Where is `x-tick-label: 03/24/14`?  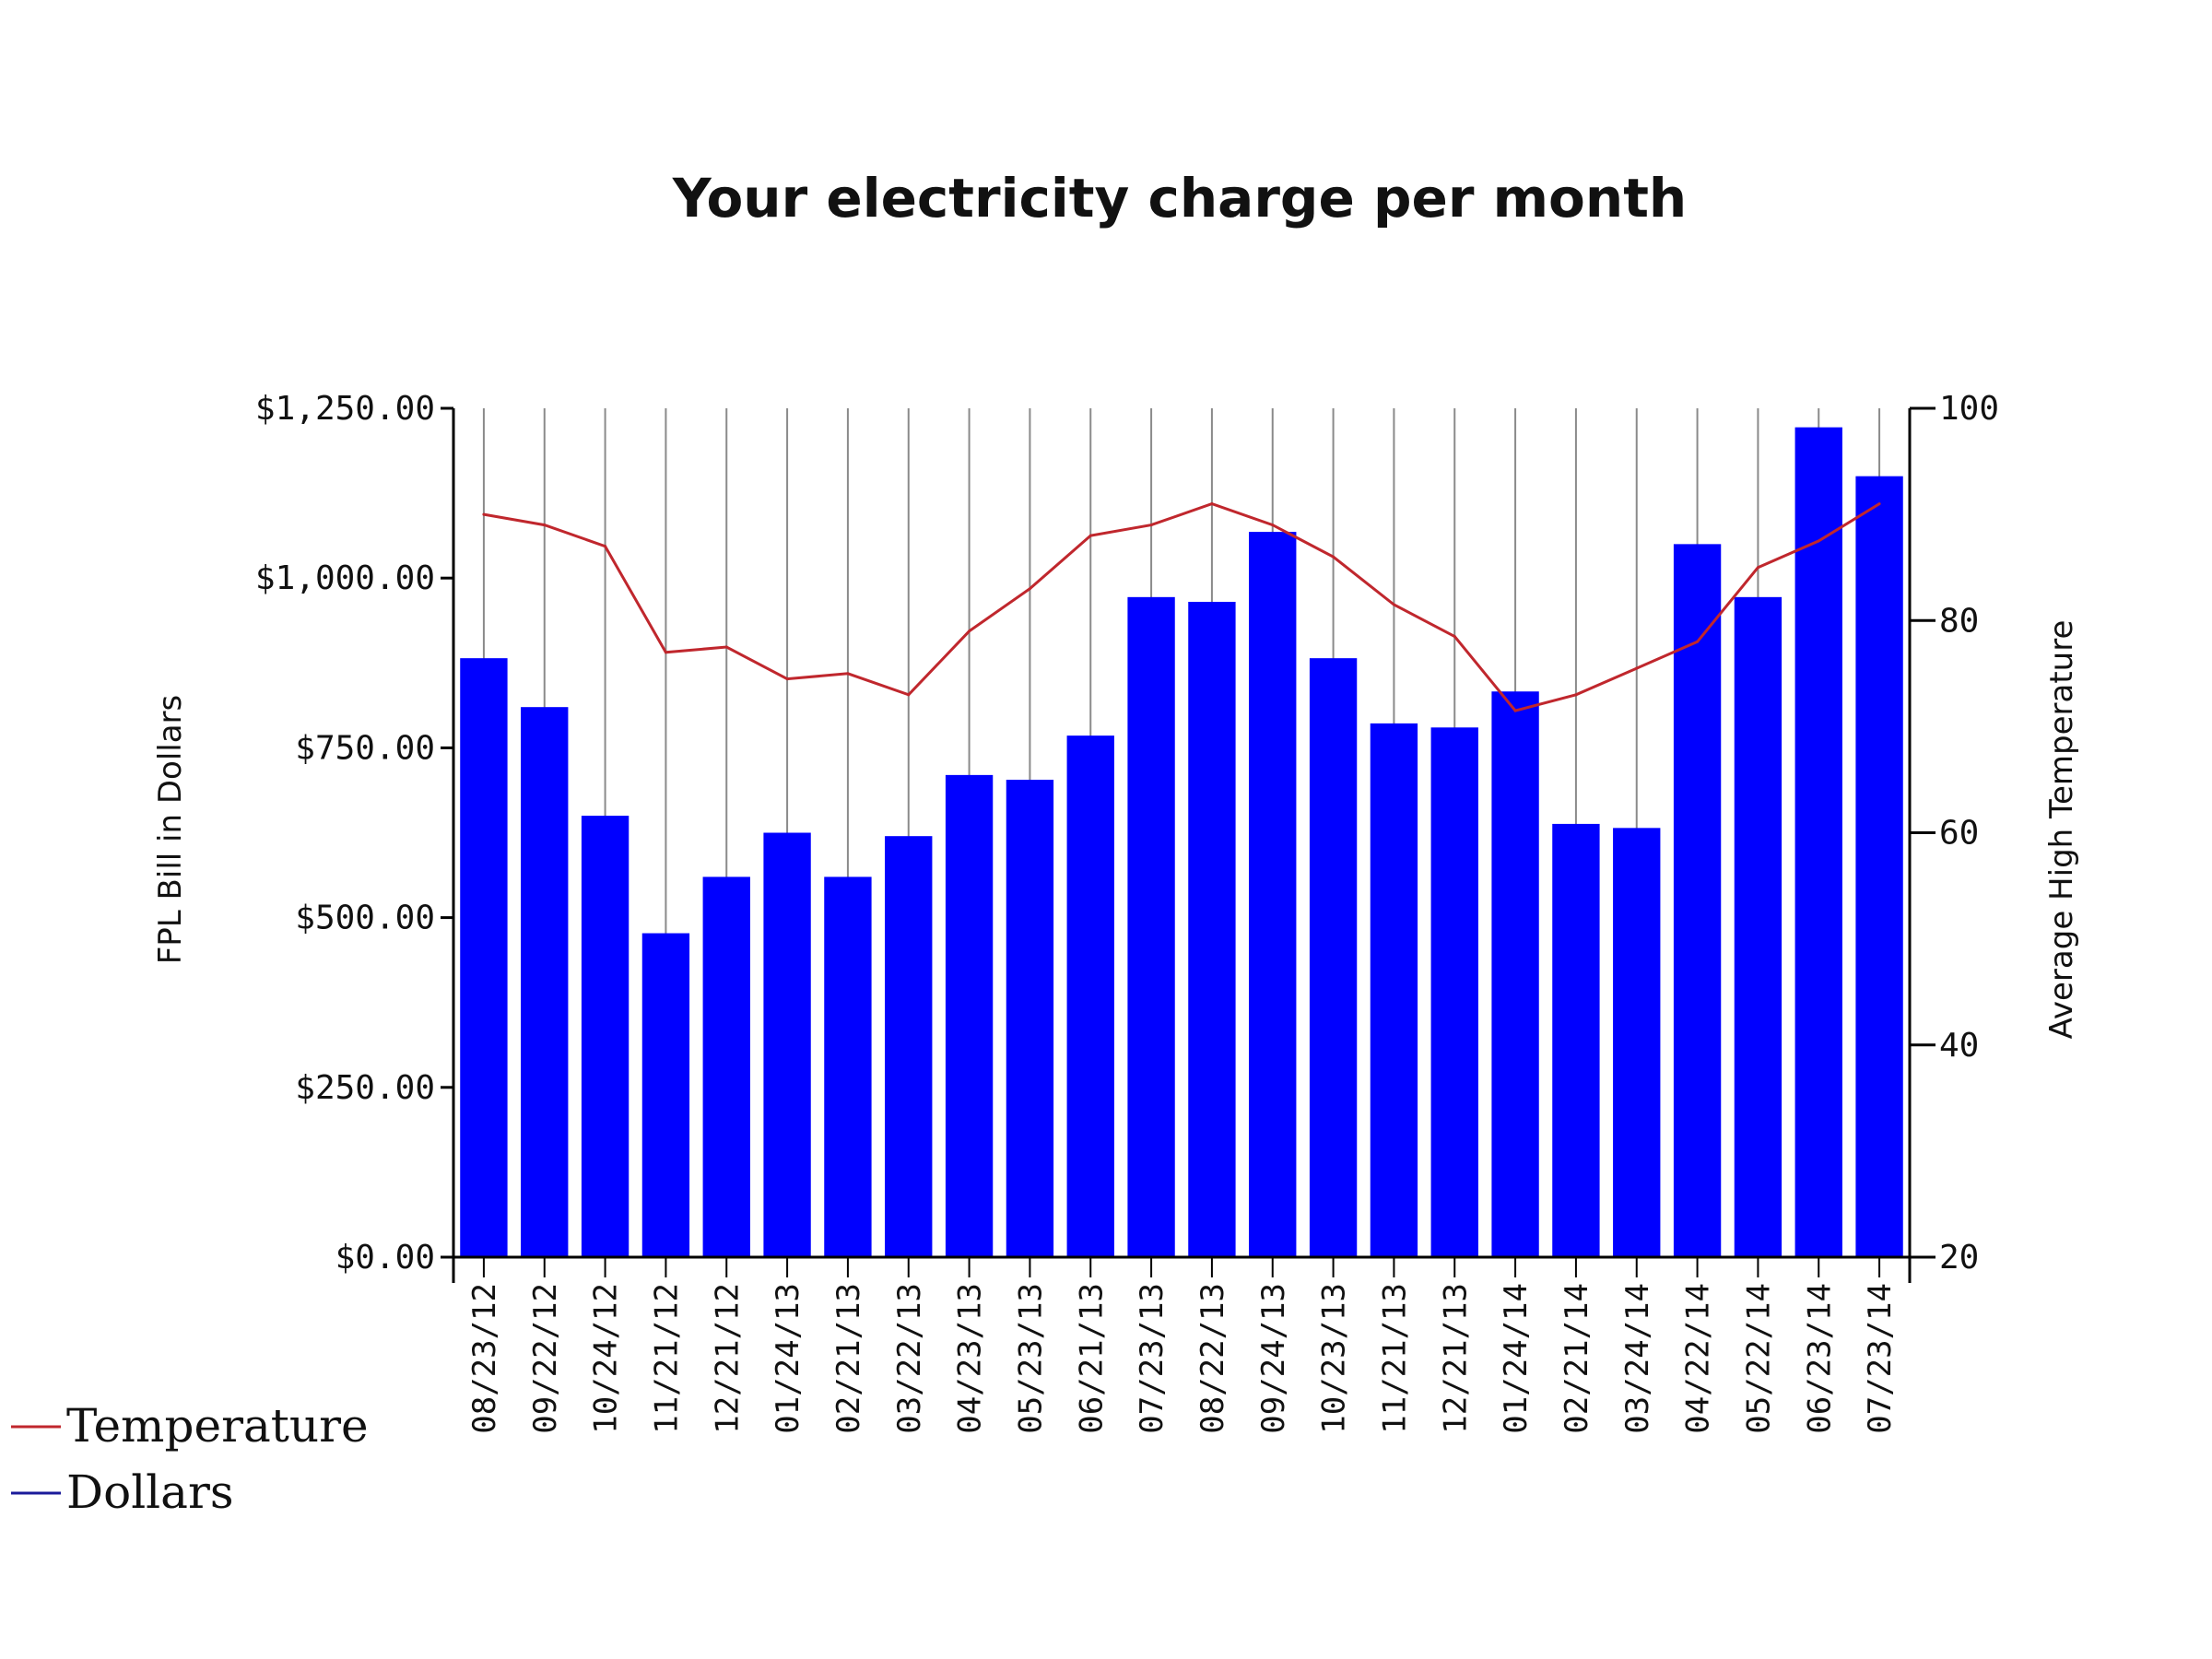
x-tick-label: 03/24/14 is located at coordinates (1637, 1358).